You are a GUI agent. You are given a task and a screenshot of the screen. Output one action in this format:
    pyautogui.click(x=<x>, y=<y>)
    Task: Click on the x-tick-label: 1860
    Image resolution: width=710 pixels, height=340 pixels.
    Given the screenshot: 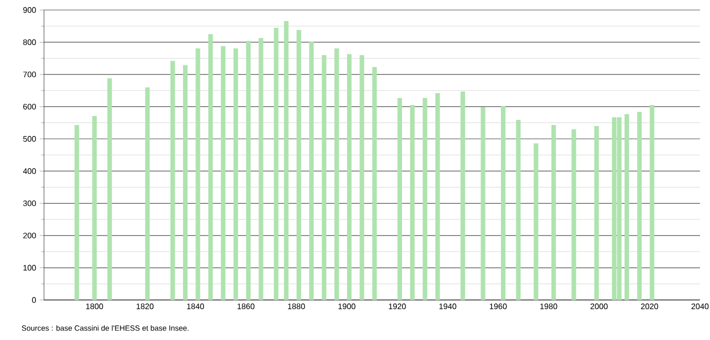 What is the action you would take?
    pyautogui.click(x=246, y=307)
    